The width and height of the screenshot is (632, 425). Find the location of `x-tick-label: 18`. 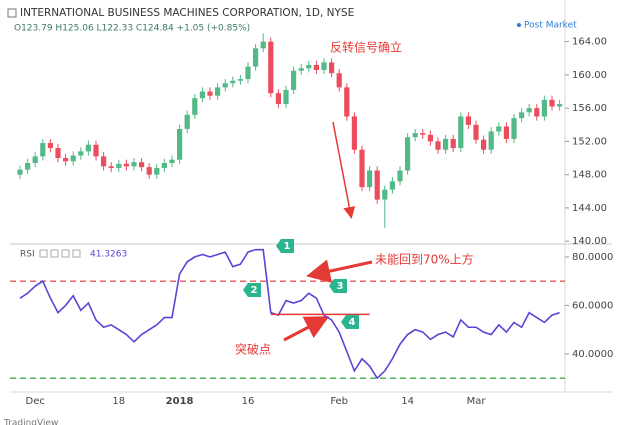

x-tick-label: 18 is located at coordinates (118, 401).